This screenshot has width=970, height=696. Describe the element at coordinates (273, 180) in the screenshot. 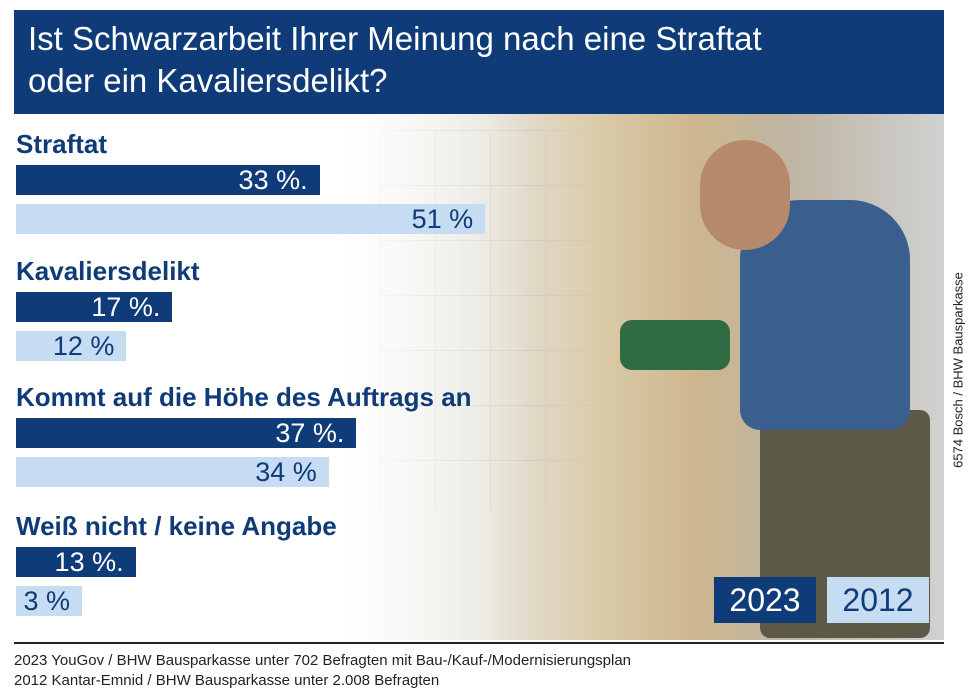

I see `value-label-2023-1: 33 %.` at that location.